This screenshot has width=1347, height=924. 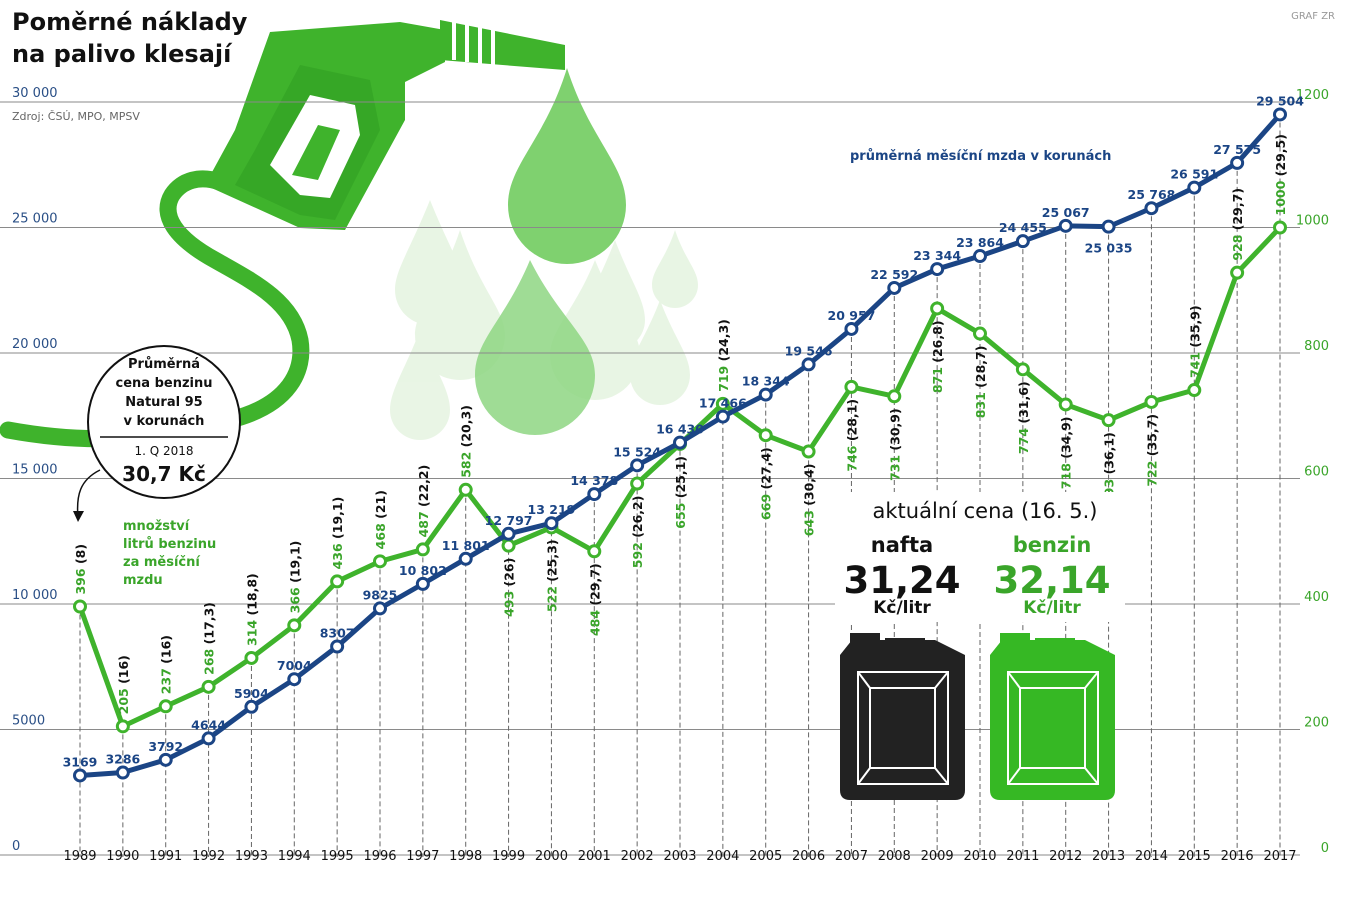 I want to click on fuel-data-label: 741 (35,9), so click(x=1194, y=341).